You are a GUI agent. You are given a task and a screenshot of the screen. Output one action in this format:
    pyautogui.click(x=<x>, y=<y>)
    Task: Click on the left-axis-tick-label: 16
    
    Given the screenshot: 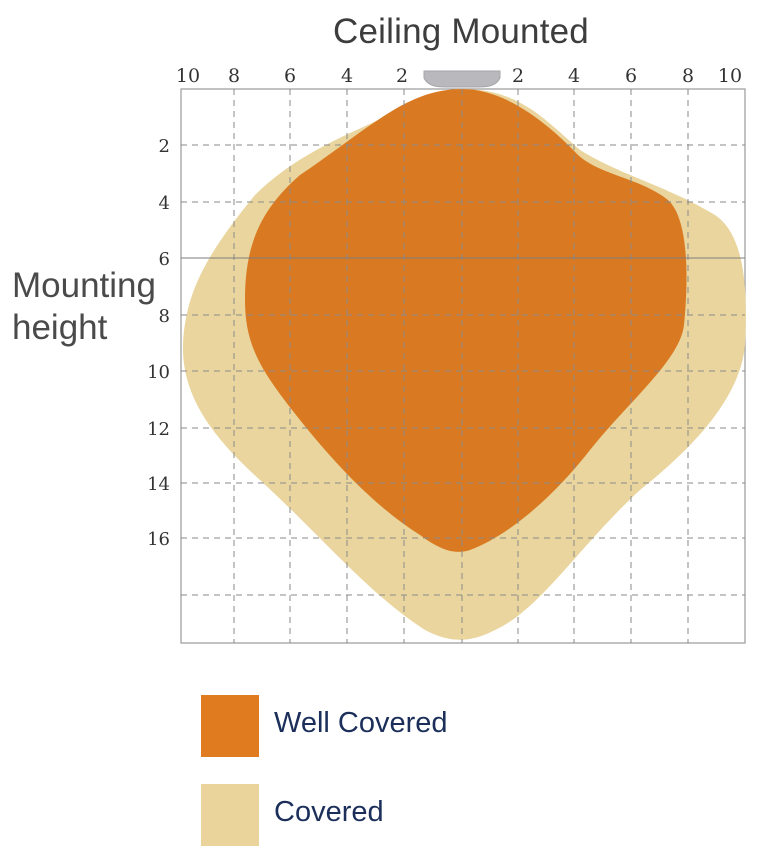 What is the action you would take?
    pyautogui.click(x=158, y=539)
    